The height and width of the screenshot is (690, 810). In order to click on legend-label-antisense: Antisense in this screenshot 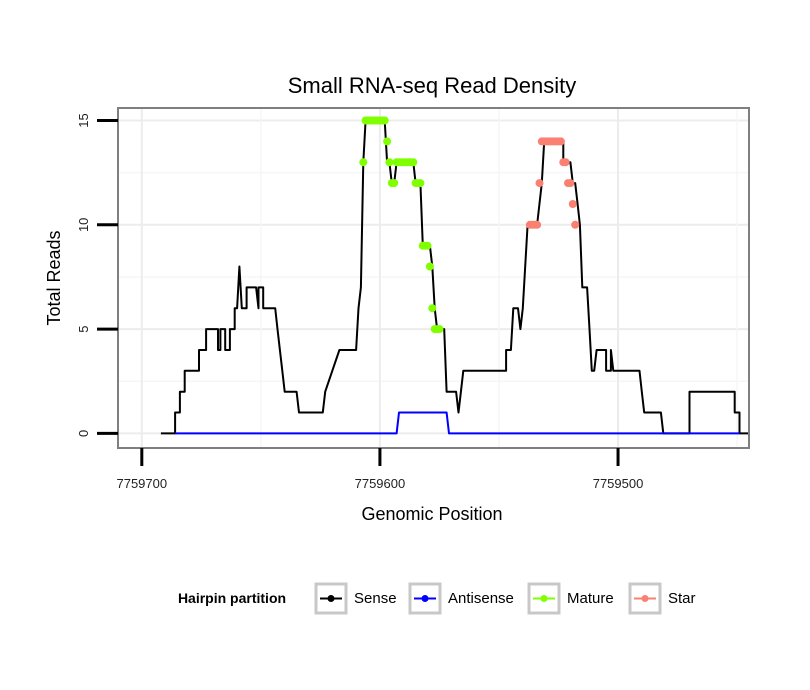, I will do `click(481, 598)`.